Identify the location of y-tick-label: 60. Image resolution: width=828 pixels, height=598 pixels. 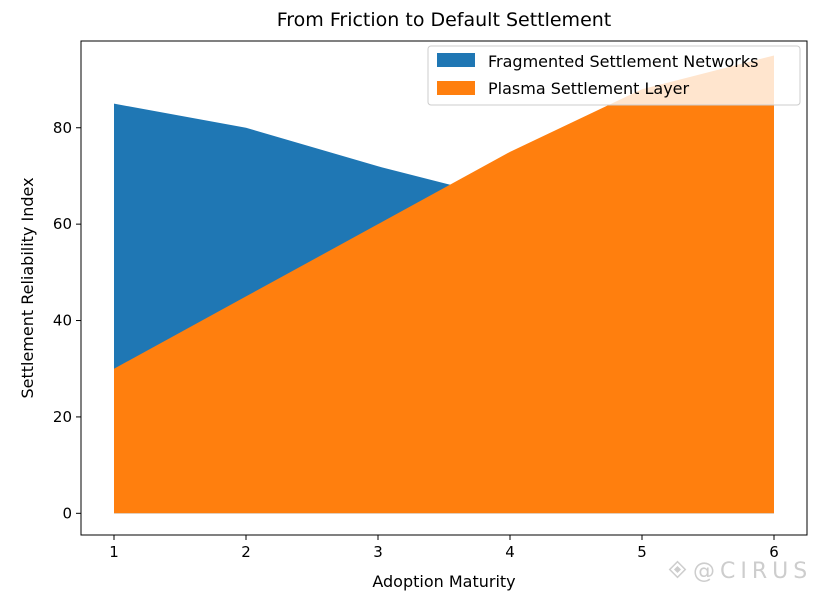
(62, 224).